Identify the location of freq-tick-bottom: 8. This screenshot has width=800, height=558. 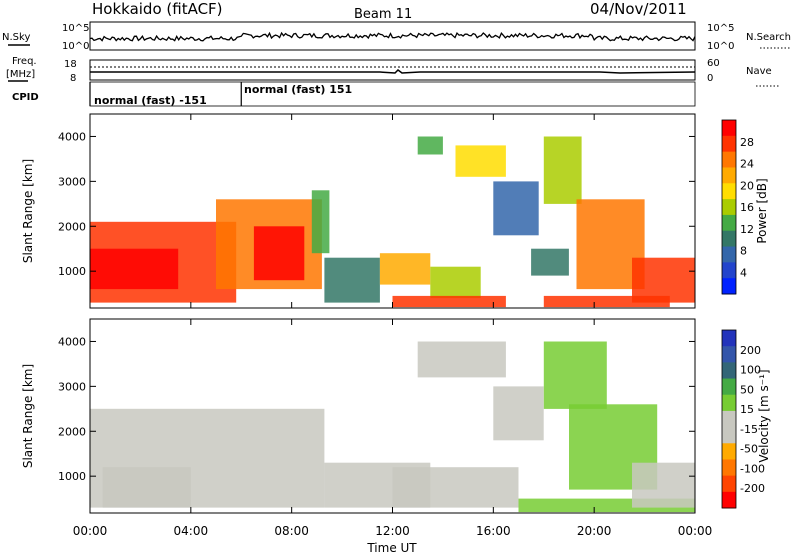
(73, 78).